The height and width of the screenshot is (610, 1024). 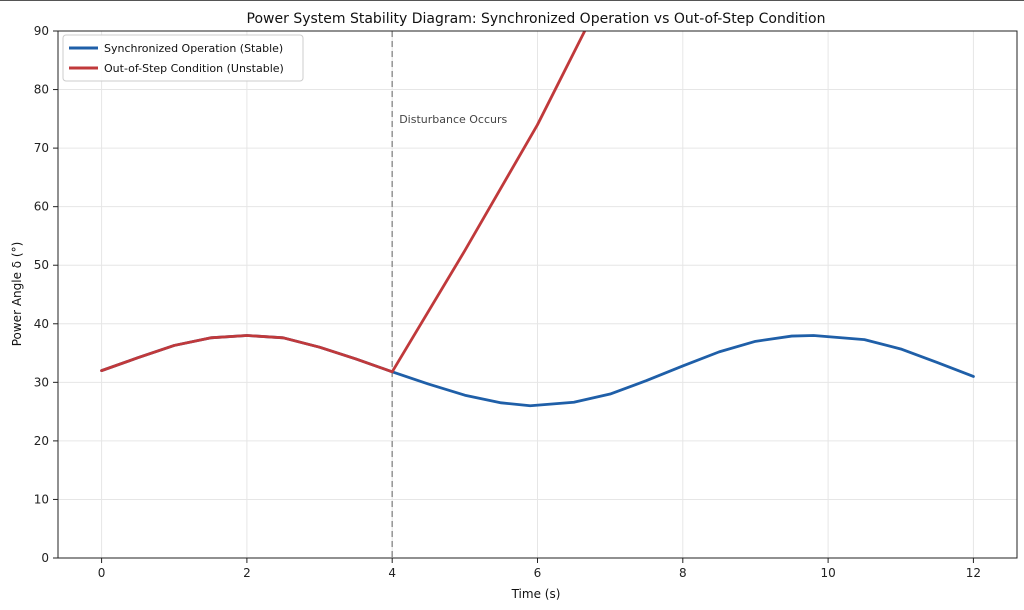 I want to click on x-tick-label: 6, so click(x=538, y=573).